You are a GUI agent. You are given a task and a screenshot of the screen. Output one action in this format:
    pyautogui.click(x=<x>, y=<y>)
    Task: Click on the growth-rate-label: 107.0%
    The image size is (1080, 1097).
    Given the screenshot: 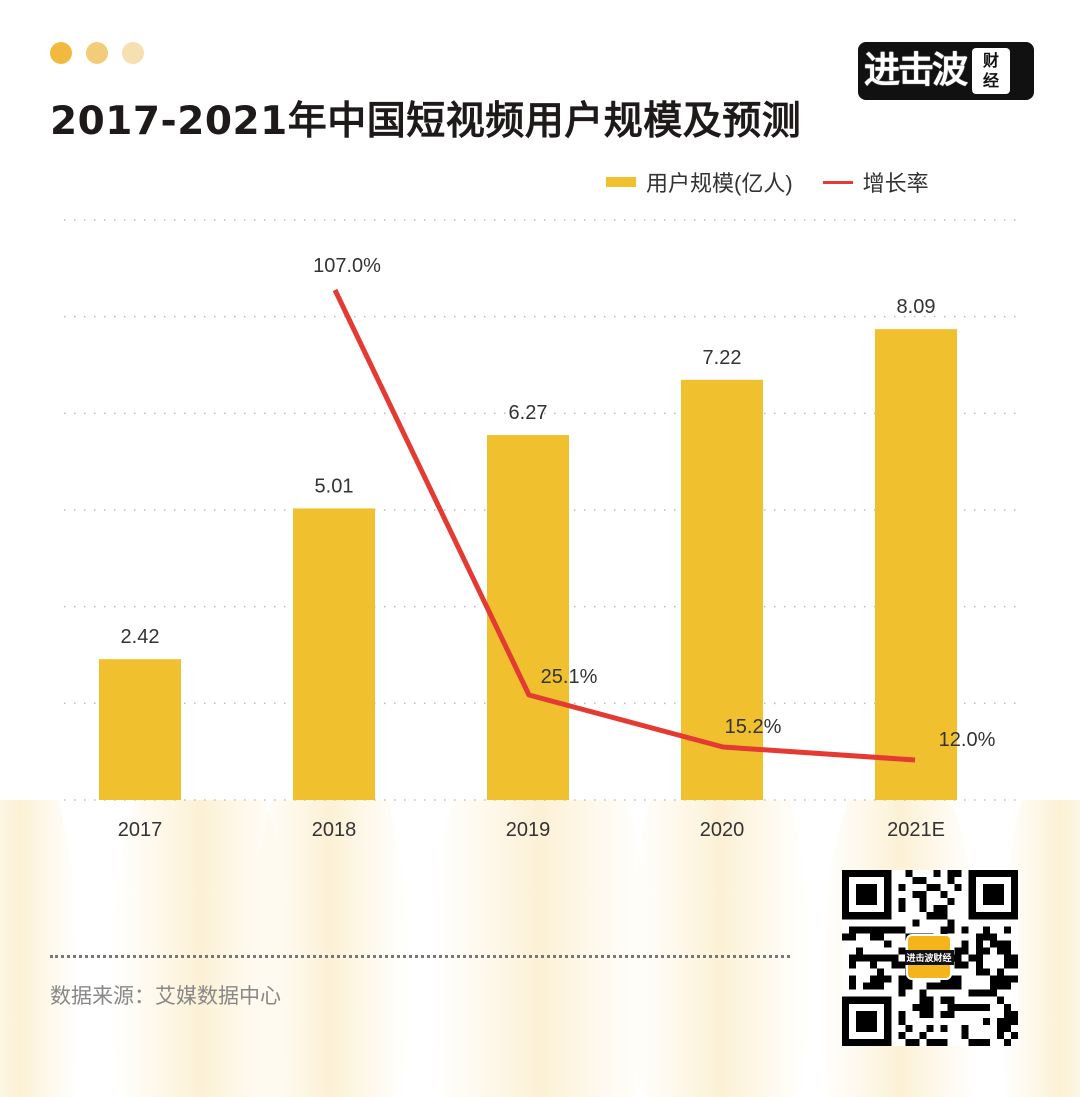 What is the action you would take?
    pyautogui.click(x=347, y=266)
    